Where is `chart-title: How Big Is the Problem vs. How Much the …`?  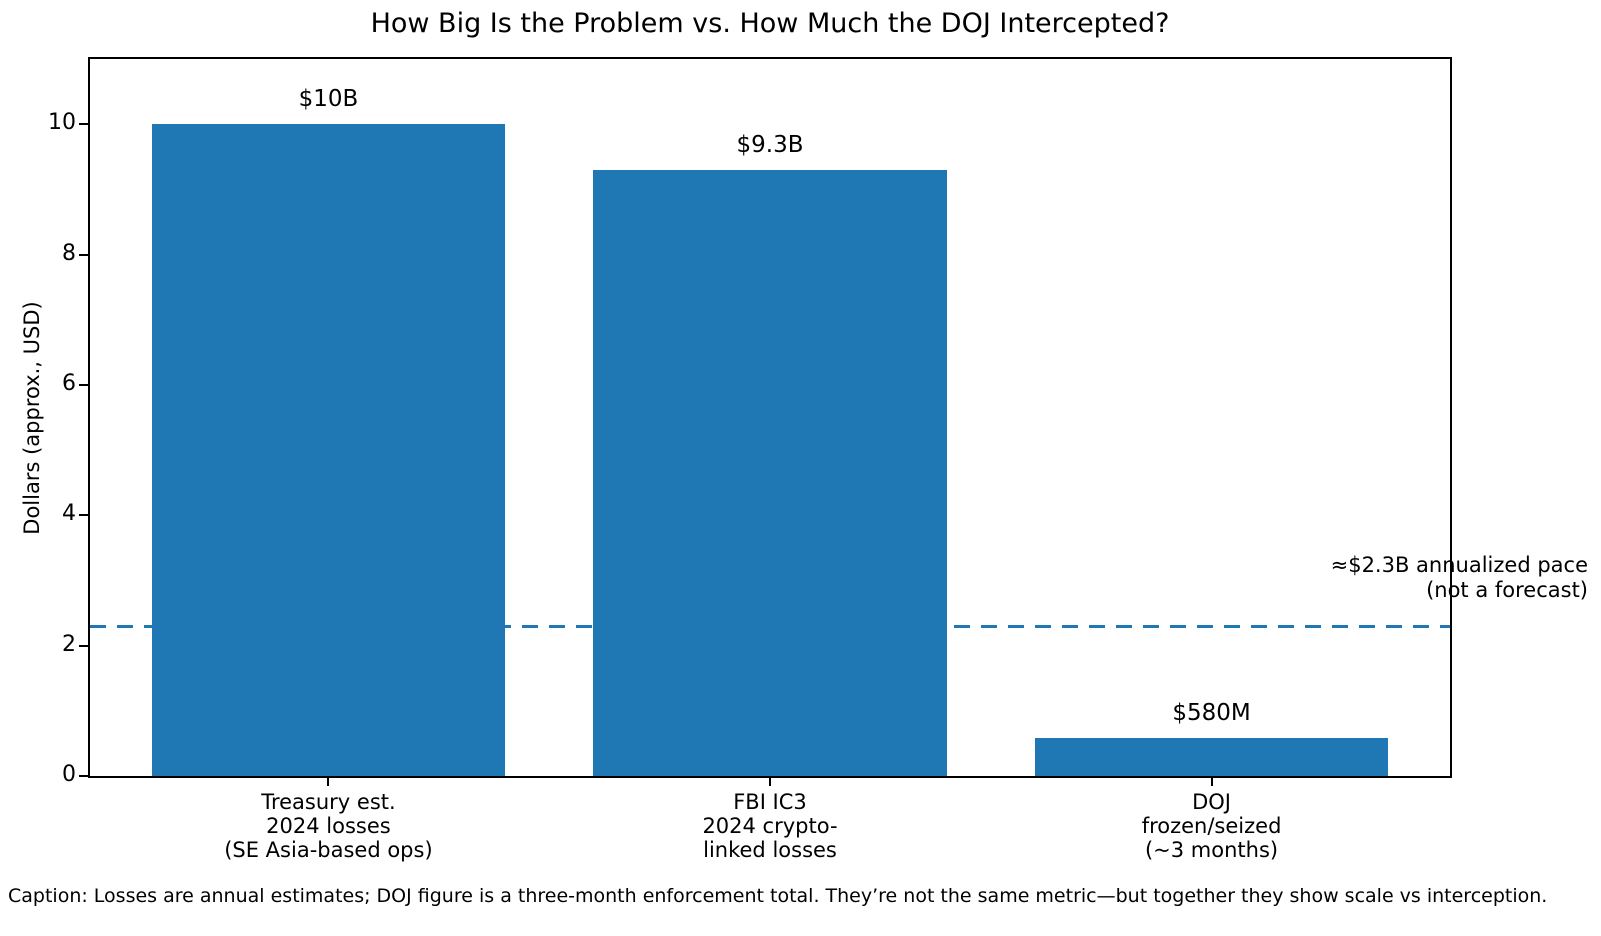 chart-title: How Big Is the Problem vs. How Much the … is located at coordinates (770, 23).